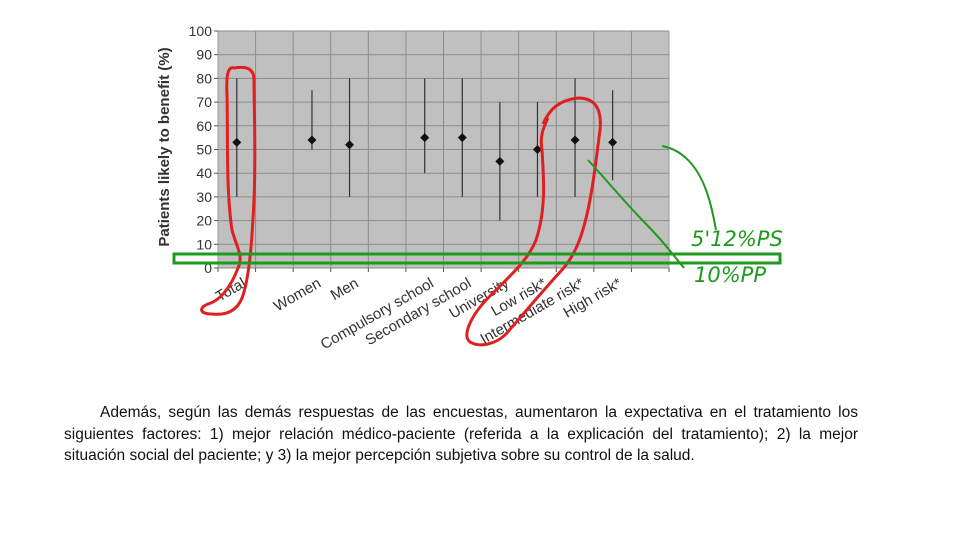  I want to click on y-tick-label: 30, so click(204, 197).